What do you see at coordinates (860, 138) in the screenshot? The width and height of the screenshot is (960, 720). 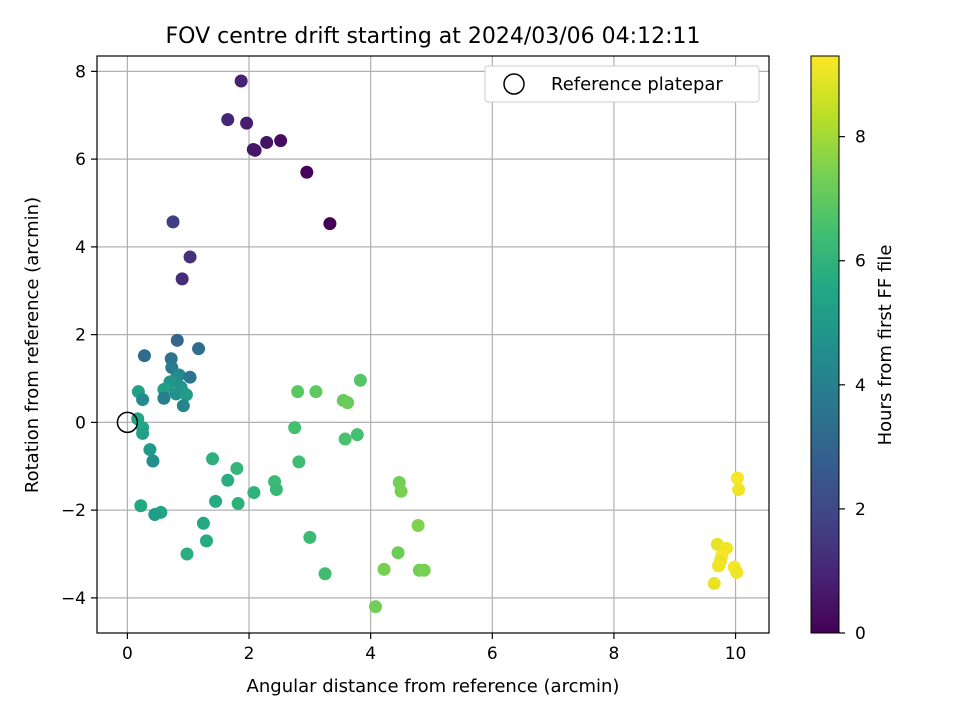 I see `colorbar-tick-label: 8` at bounding box center [860, 138].